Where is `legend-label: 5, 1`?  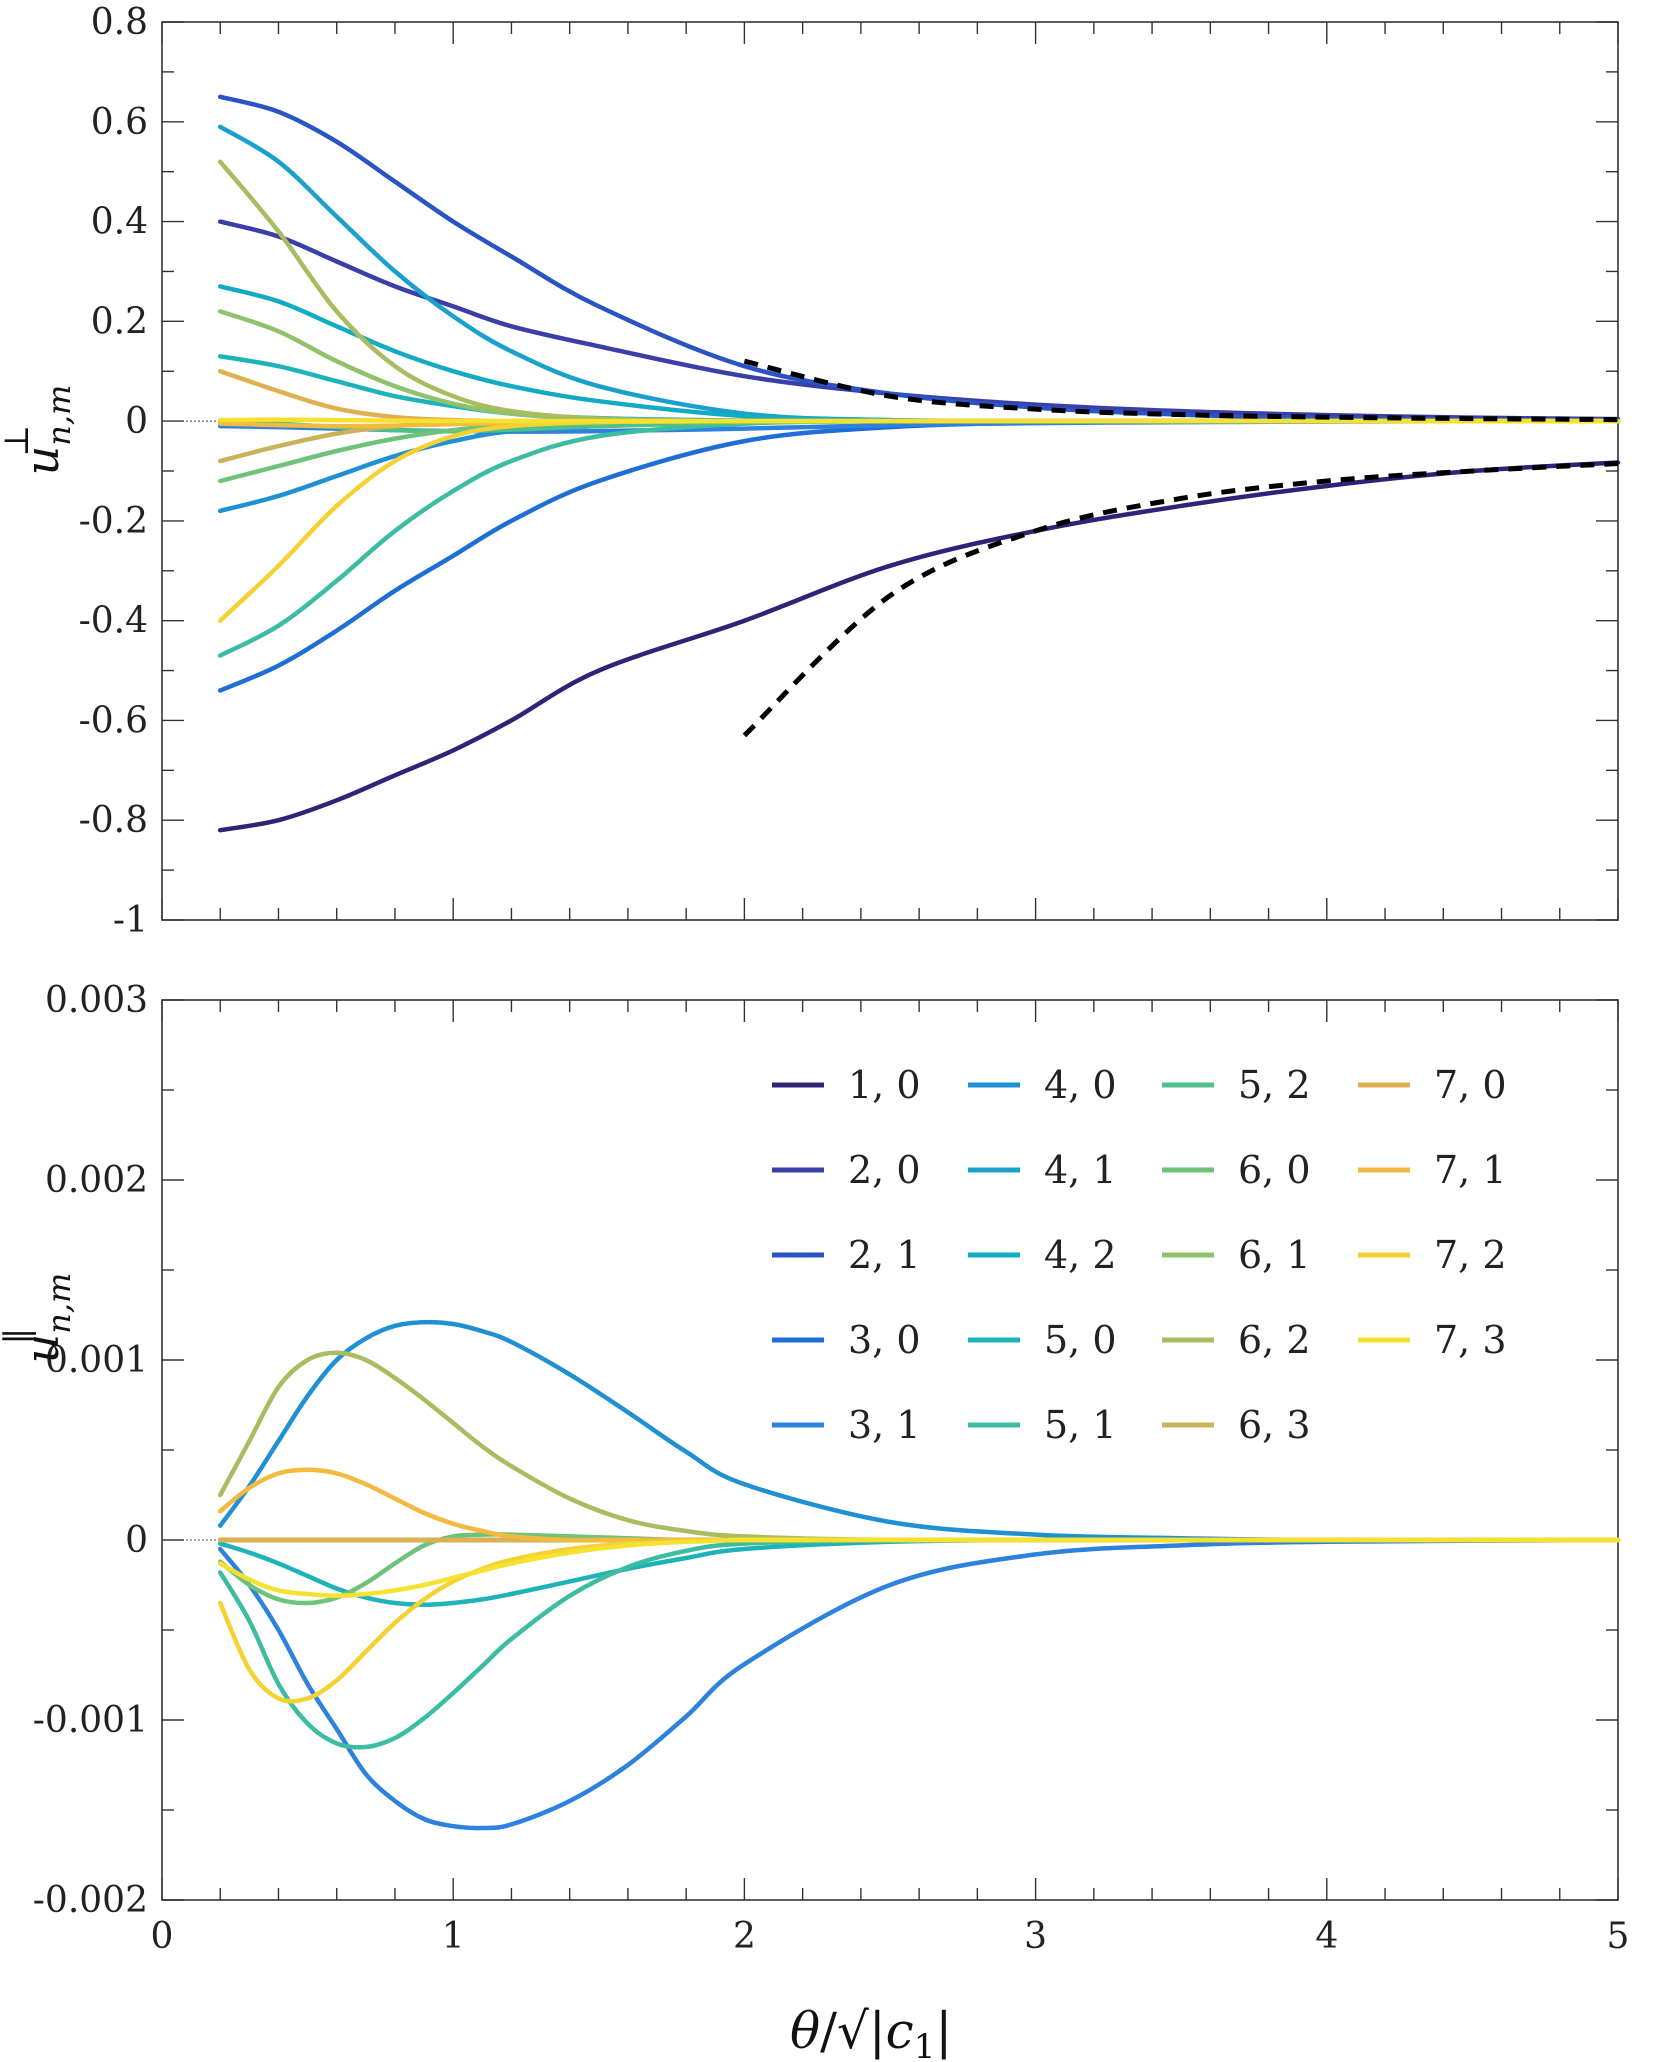
legend-label: 5, 1 is located at coordinates (1080, 1425).